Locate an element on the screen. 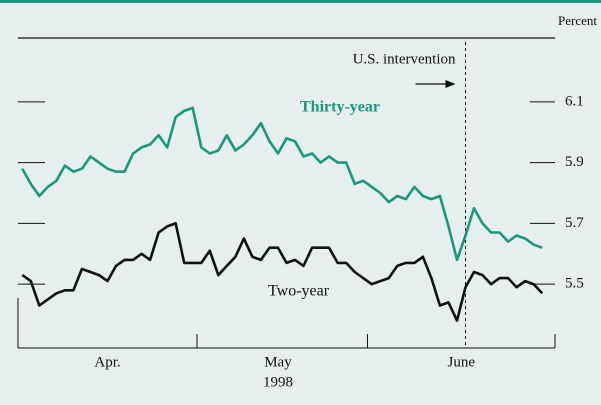  y-axis-label: Percent is located at coordinates (577, 20).